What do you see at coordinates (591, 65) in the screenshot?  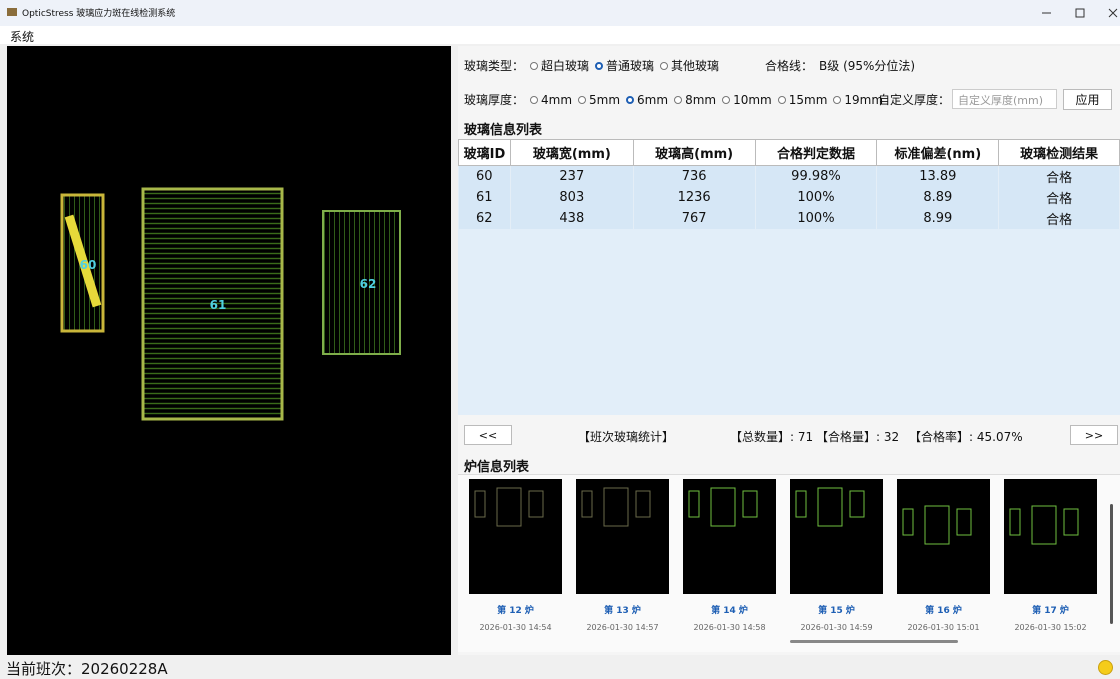 I see `glass-type-row: 玻璃类型： 超白玻璃 普通玻璃 其他玻璃` at bounding box center [591, 65].